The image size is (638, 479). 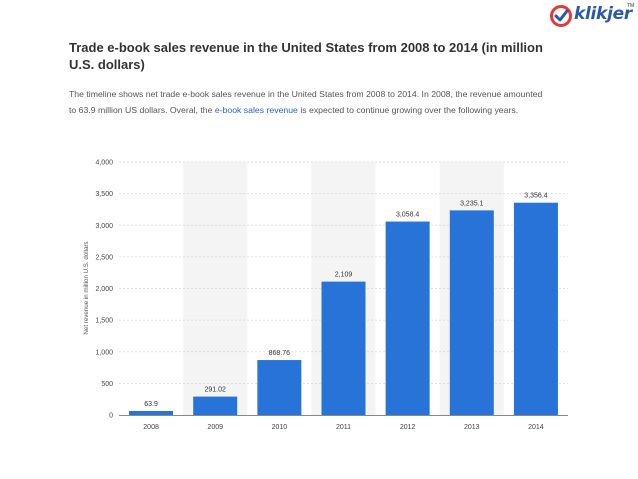 I want to click on data-label-2012: 3,058.4, so click(x=407, y=215).